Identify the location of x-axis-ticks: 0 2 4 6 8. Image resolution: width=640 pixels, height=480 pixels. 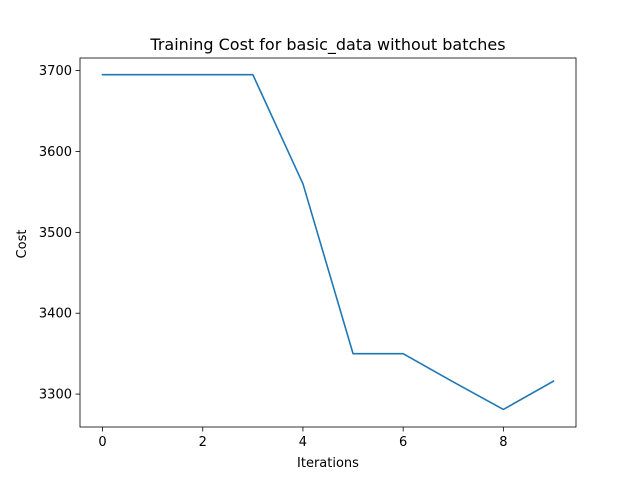
(302, 438).